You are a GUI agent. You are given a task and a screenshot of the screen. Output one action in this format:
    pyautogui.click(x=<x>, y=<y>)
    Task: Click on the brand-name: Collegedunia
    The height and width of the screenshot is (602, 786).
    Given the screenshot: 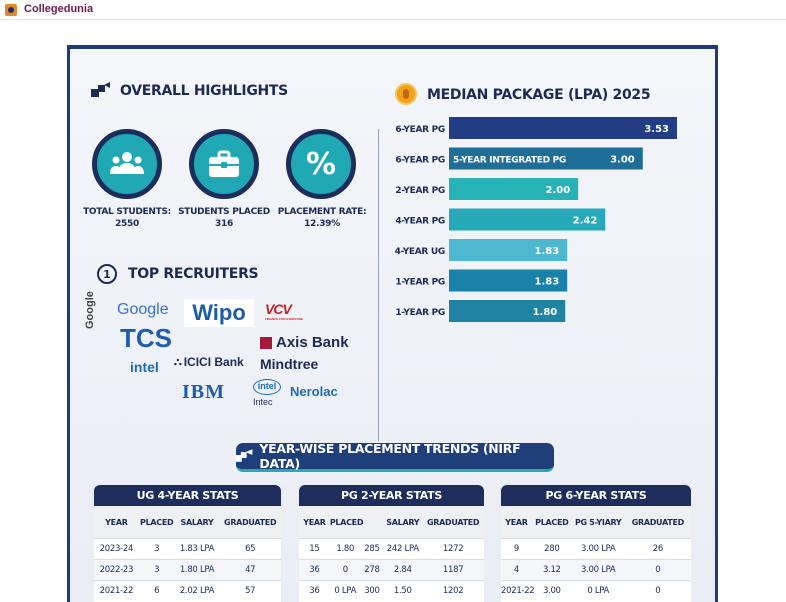 What is the action you would take?
    pyautogui.click(x=59, y=9)
    